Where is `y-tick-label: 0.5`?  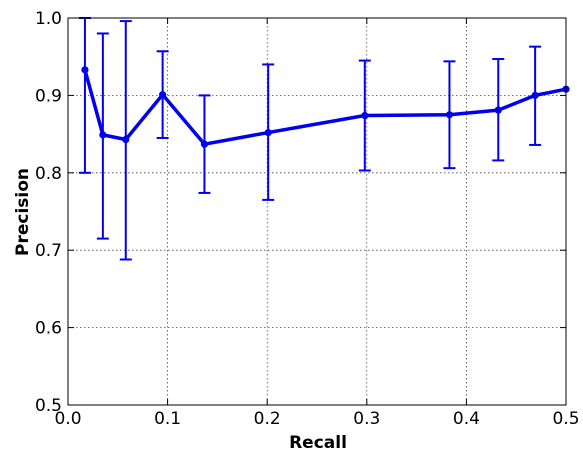
y-tick-label: 0.5 is located at coordinates (48, 406).